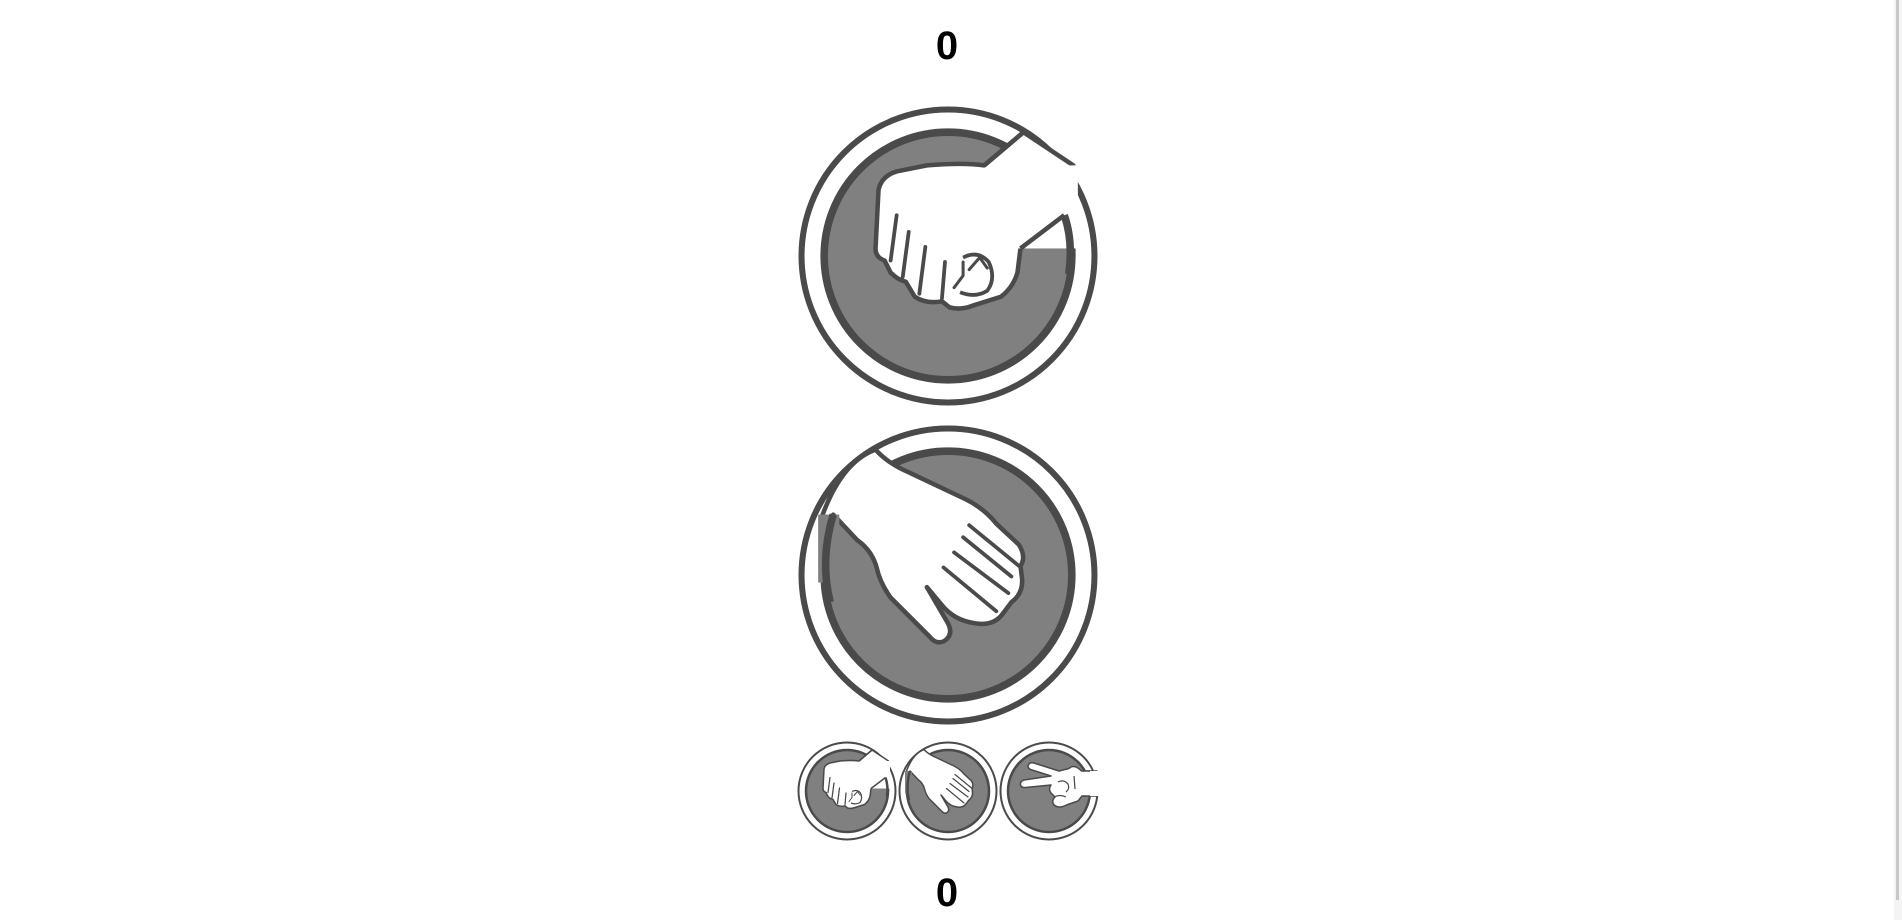 The width and height of the screenshot is (1902, 920). I want to click on computer-score: 0, so click(947, 46).